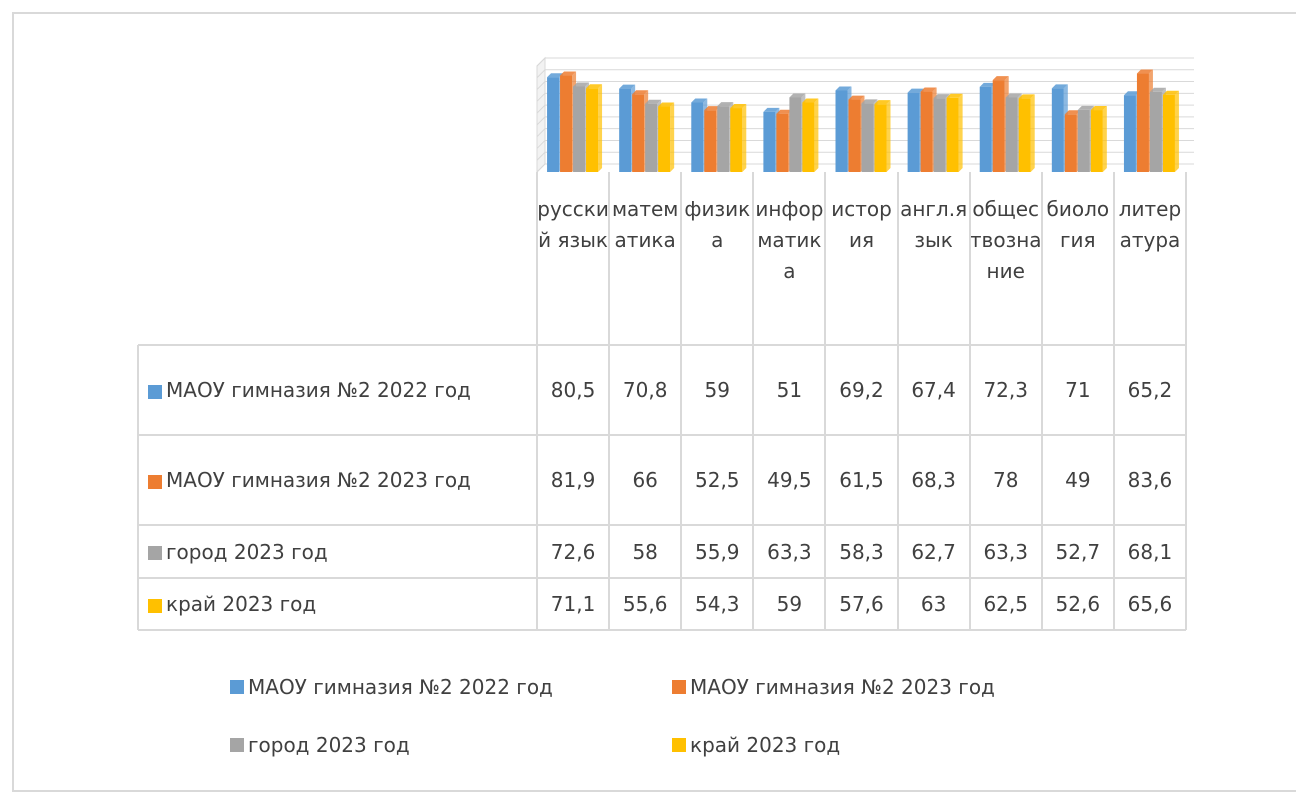  I want to click on legend-item: МАОУ гимназия №2 2023 год, so click(833, 687).